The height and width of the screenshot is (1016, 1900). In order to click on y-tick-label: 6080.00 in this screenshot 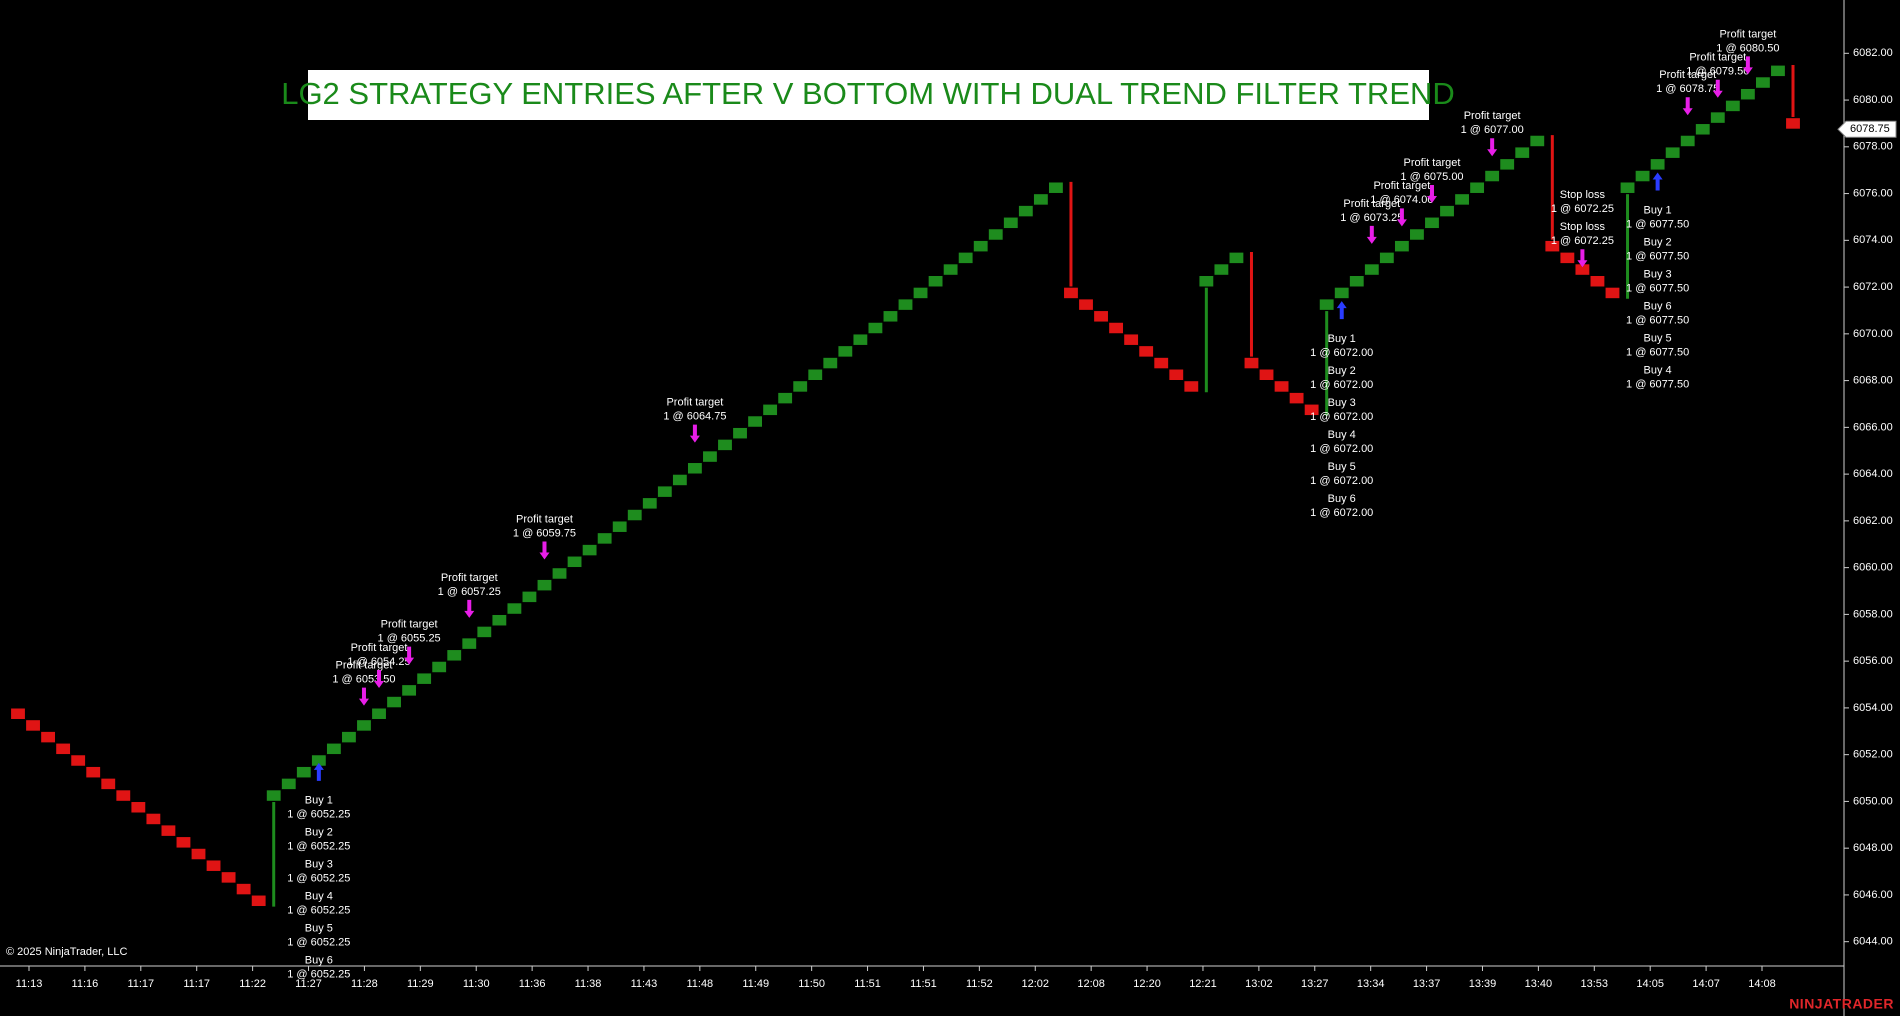, I will do `click(1873, 100)`.